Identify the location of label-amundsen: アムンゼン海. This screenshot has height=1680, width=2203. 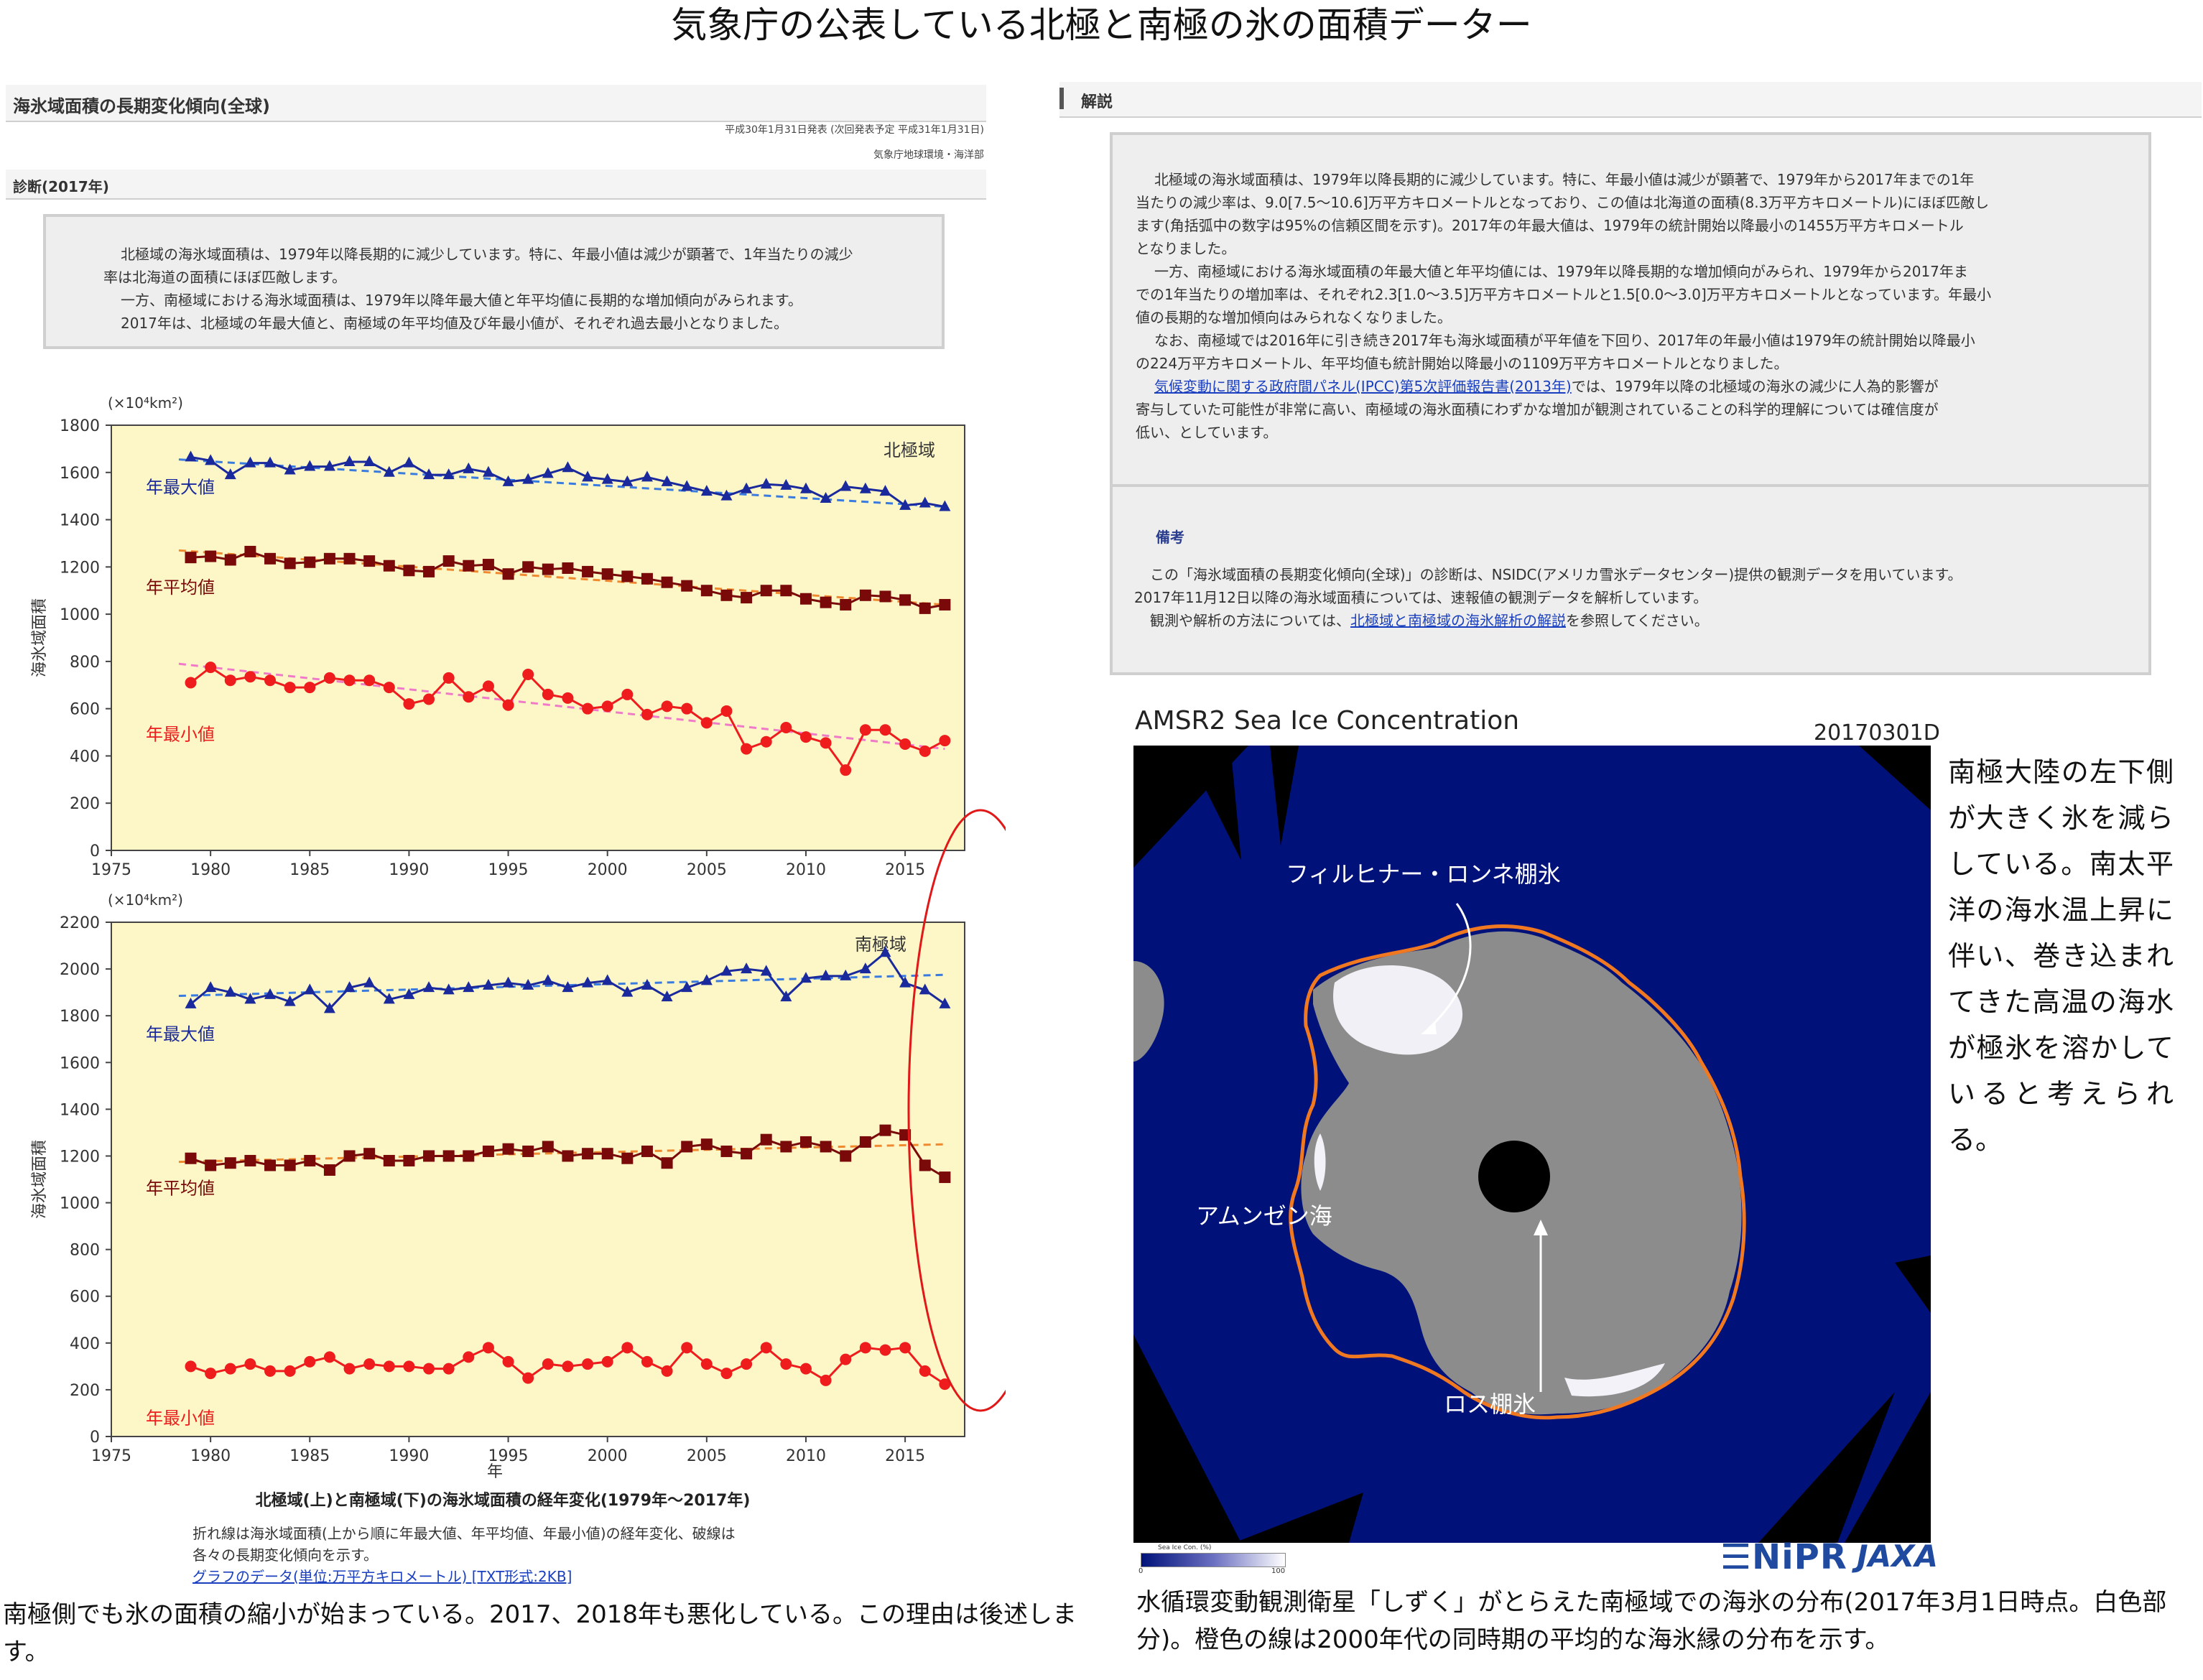
(1264, 1216).